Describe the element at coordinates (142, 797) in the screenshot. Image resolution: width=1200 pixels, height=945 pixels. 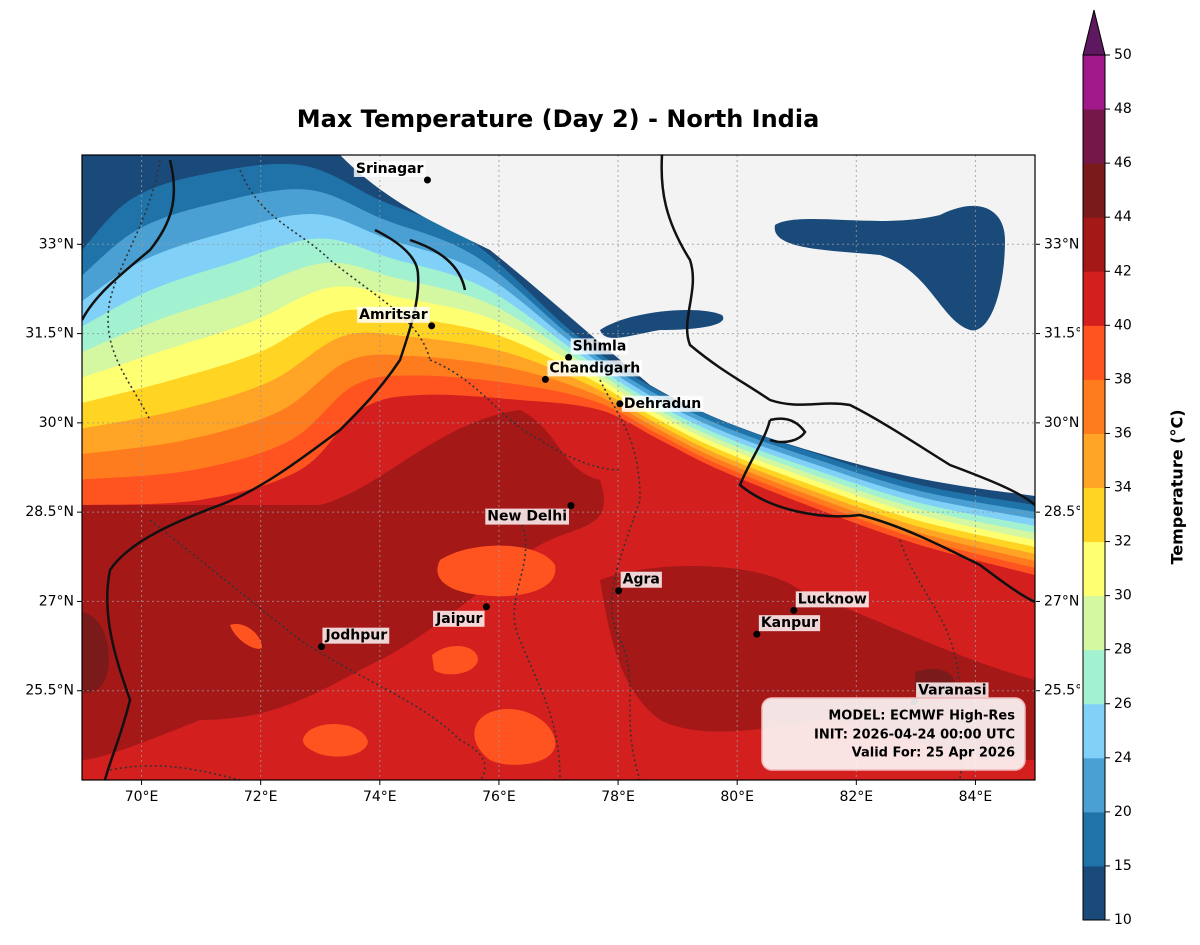
I see `x-tick-label: 70°E` at that location.